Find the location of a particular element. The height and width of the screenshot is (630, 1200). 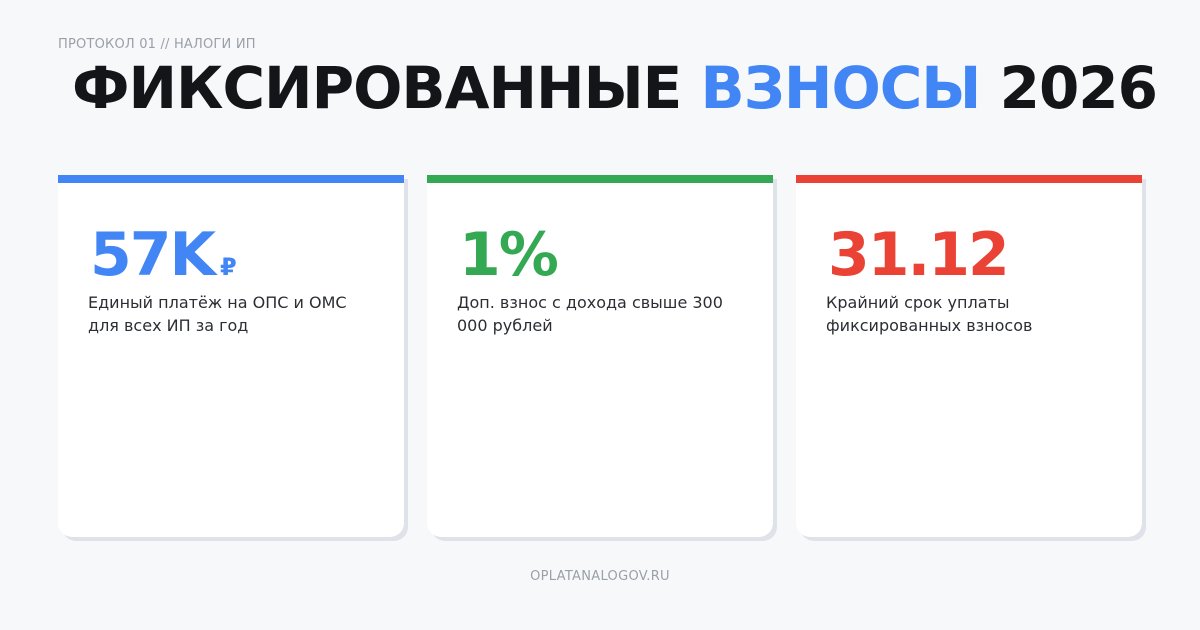

stat-description: Доп. взнос с дохода свыше 300 000 рублей is located at coordinates (590, 314).